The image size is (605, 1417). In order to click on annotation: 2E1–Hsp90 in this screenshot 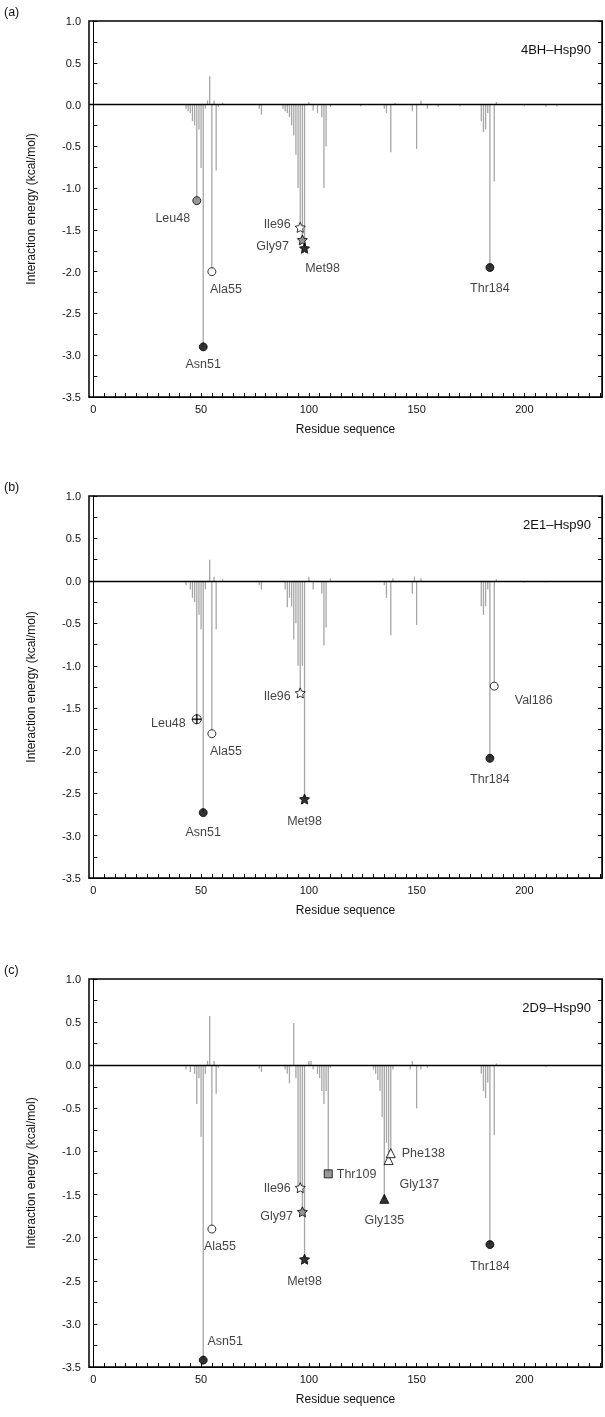, I will do `click(557, 524)`.